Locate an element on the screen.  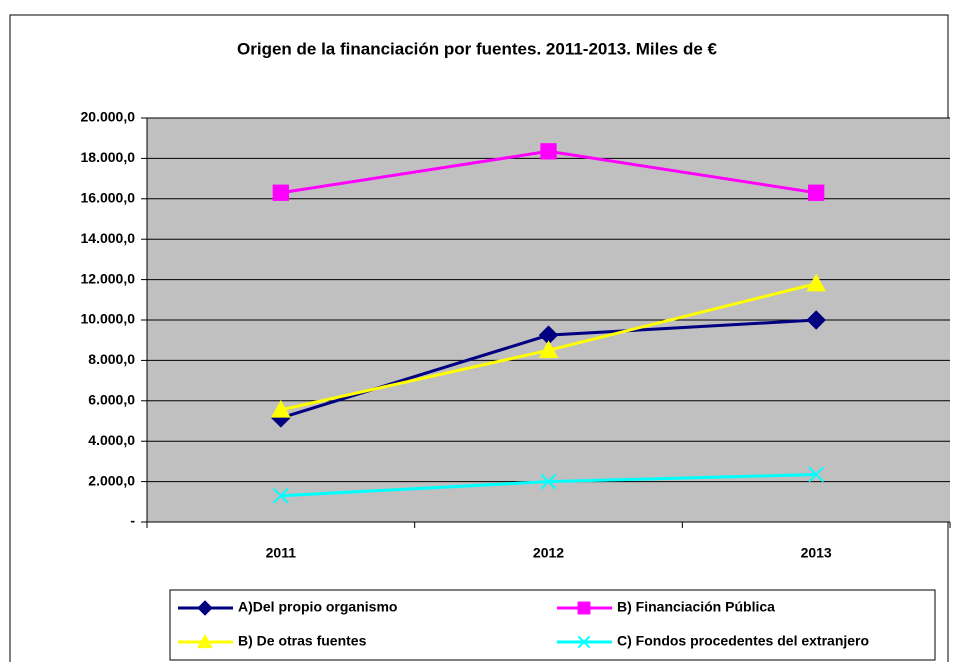
y-tick-label: 10.000,0 is located at coordinates (108, 319).